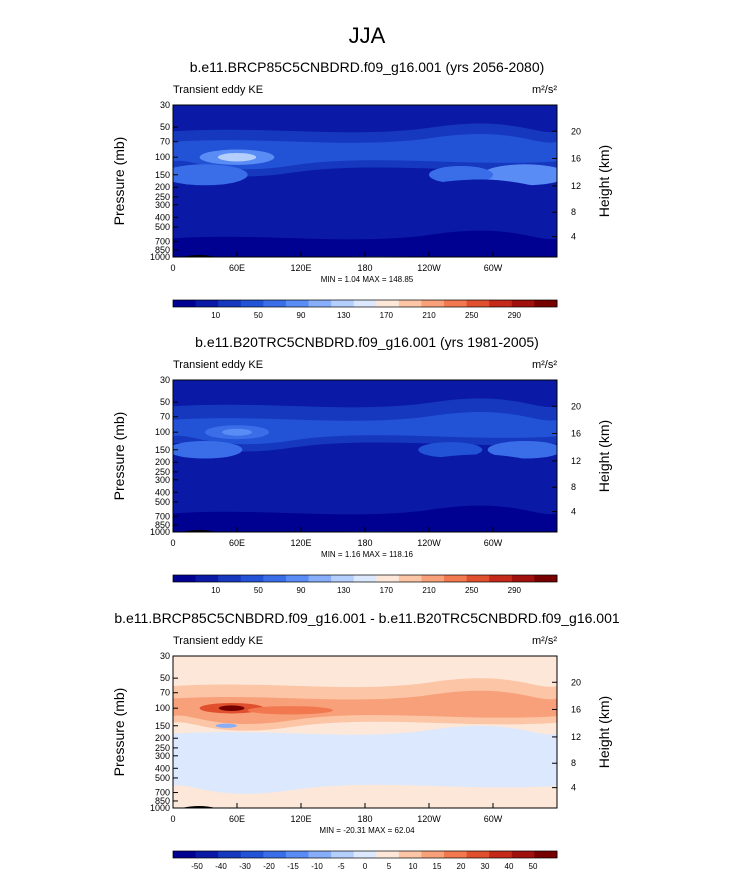  What do you see at coordinates (604, 732) in the screenshot?
I see `y2-axis-label: Height (km)` at bounding box center [604, 732].